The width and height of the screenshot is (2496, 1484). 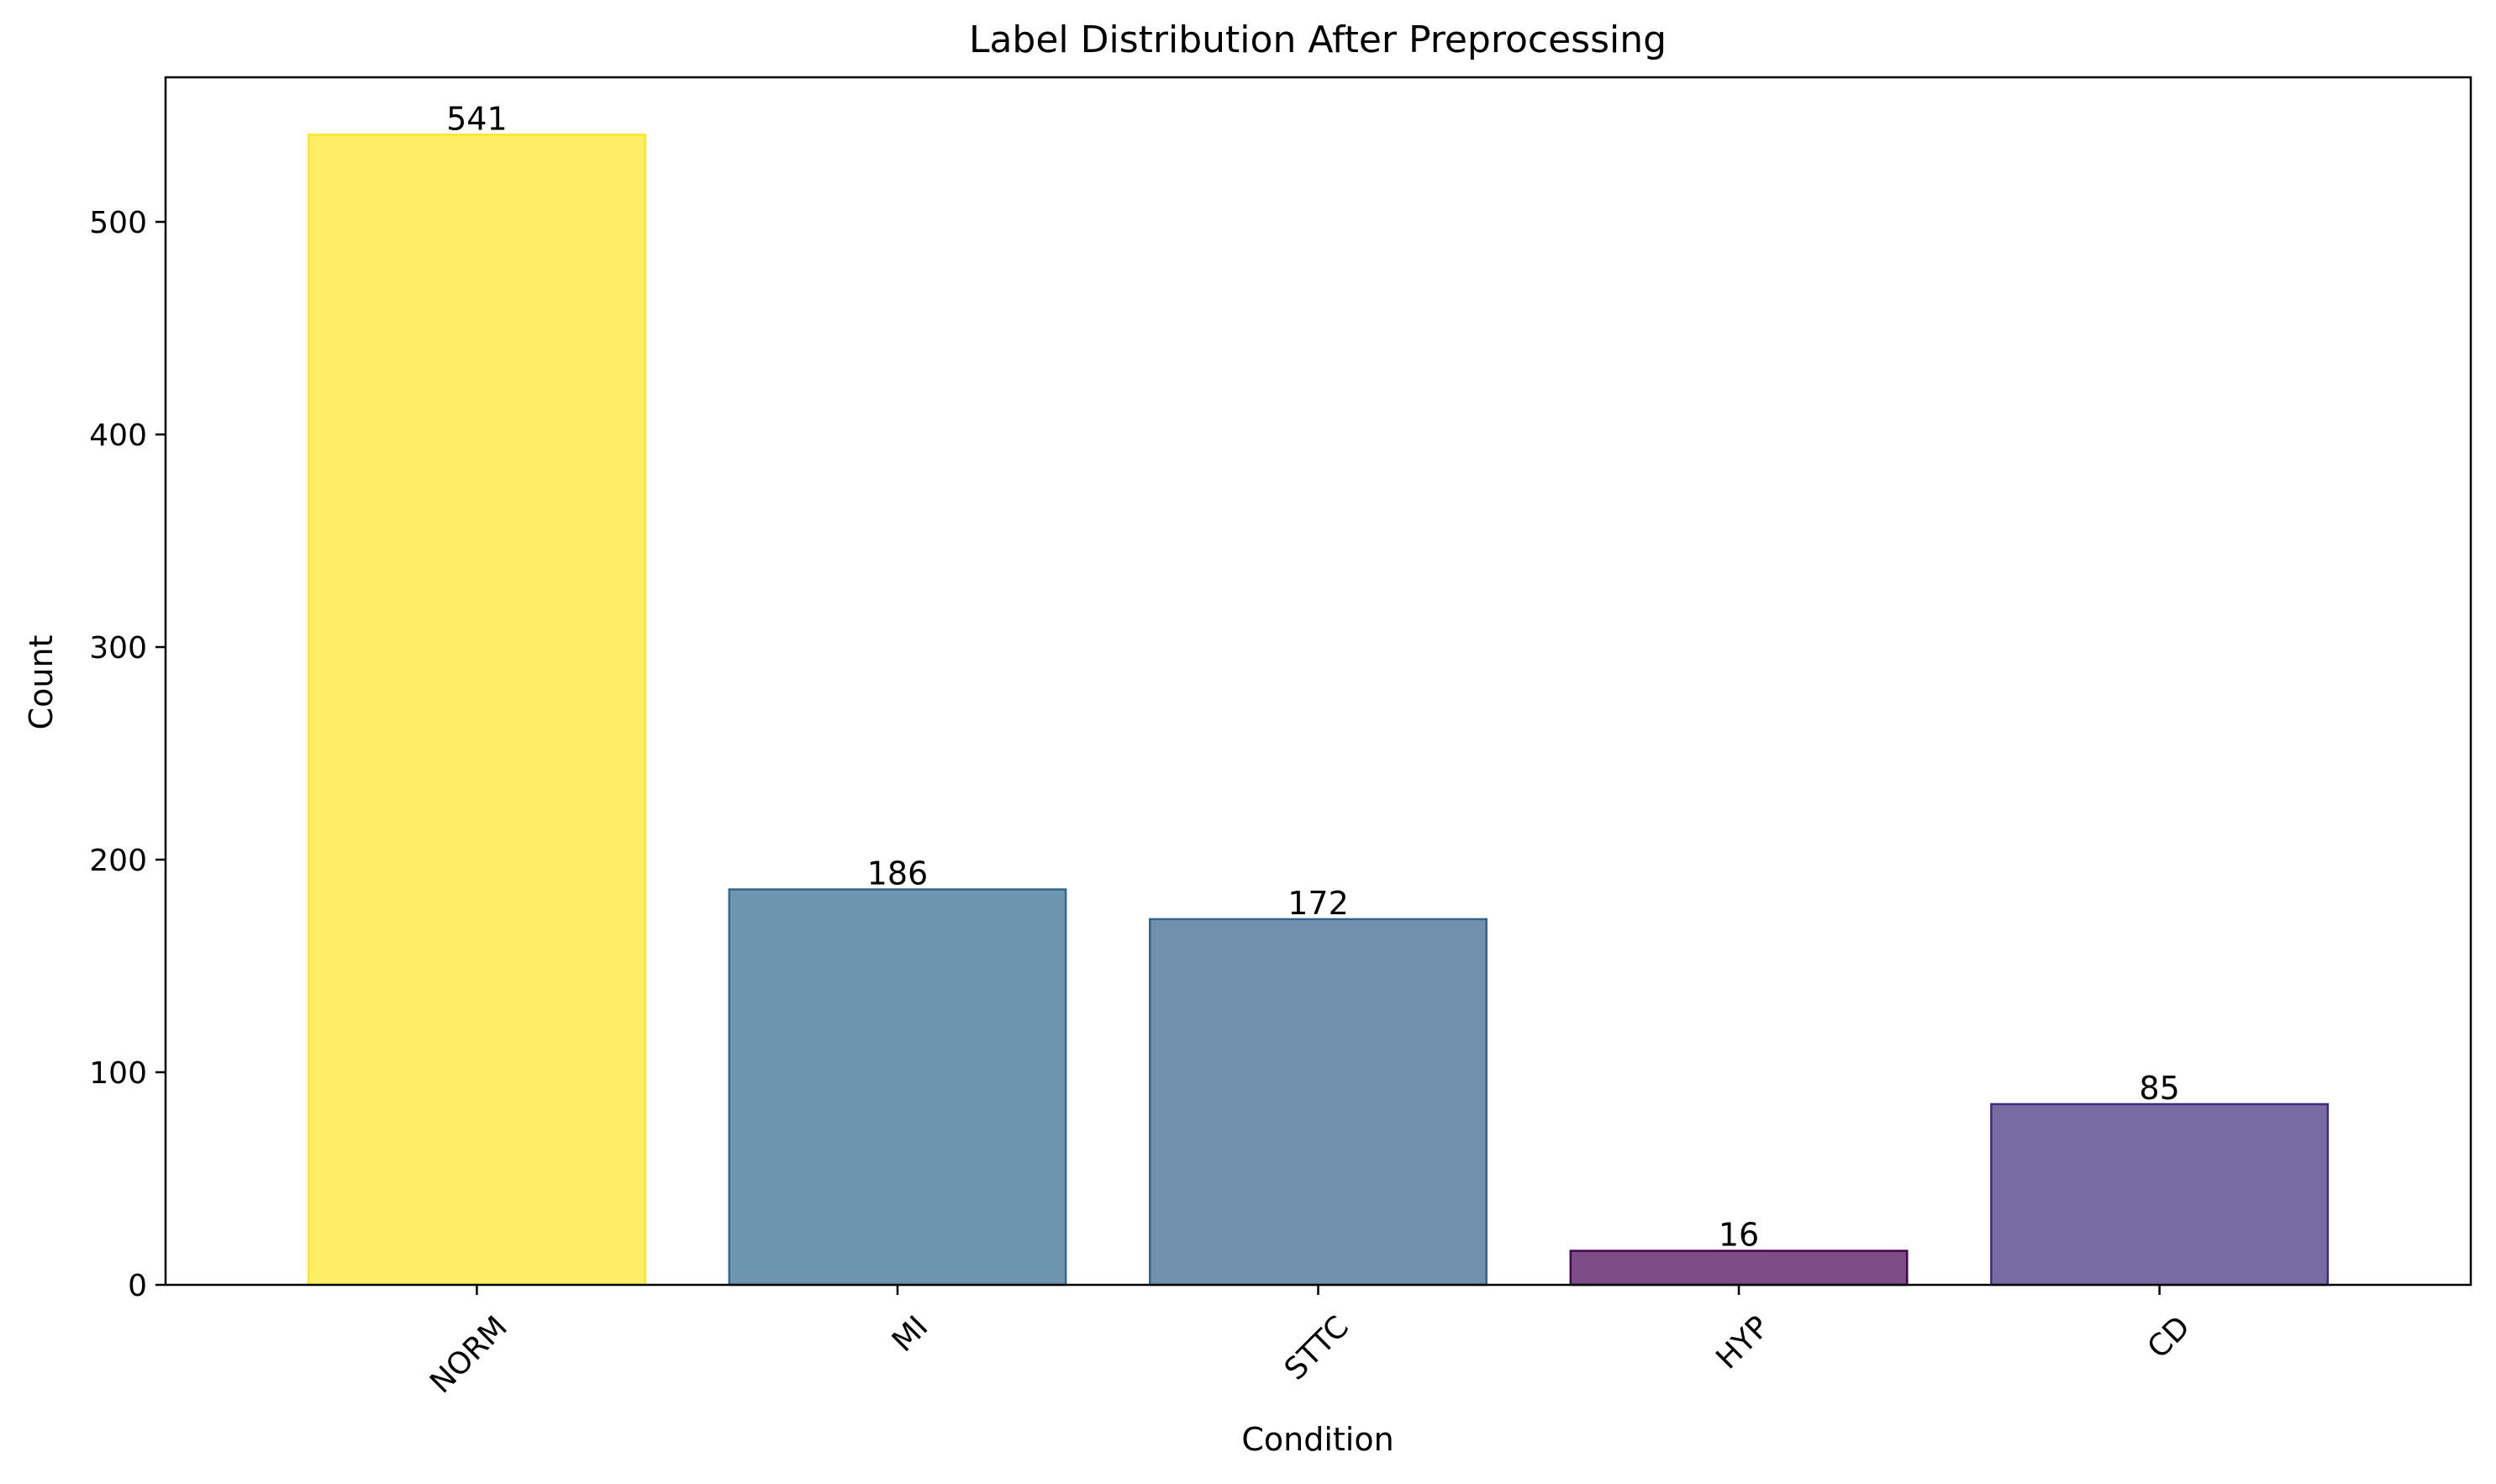 What do you see at coordinates (897, 1088) in the screenshot?
I see `bar-mi` at bounding box center [897, 1088].